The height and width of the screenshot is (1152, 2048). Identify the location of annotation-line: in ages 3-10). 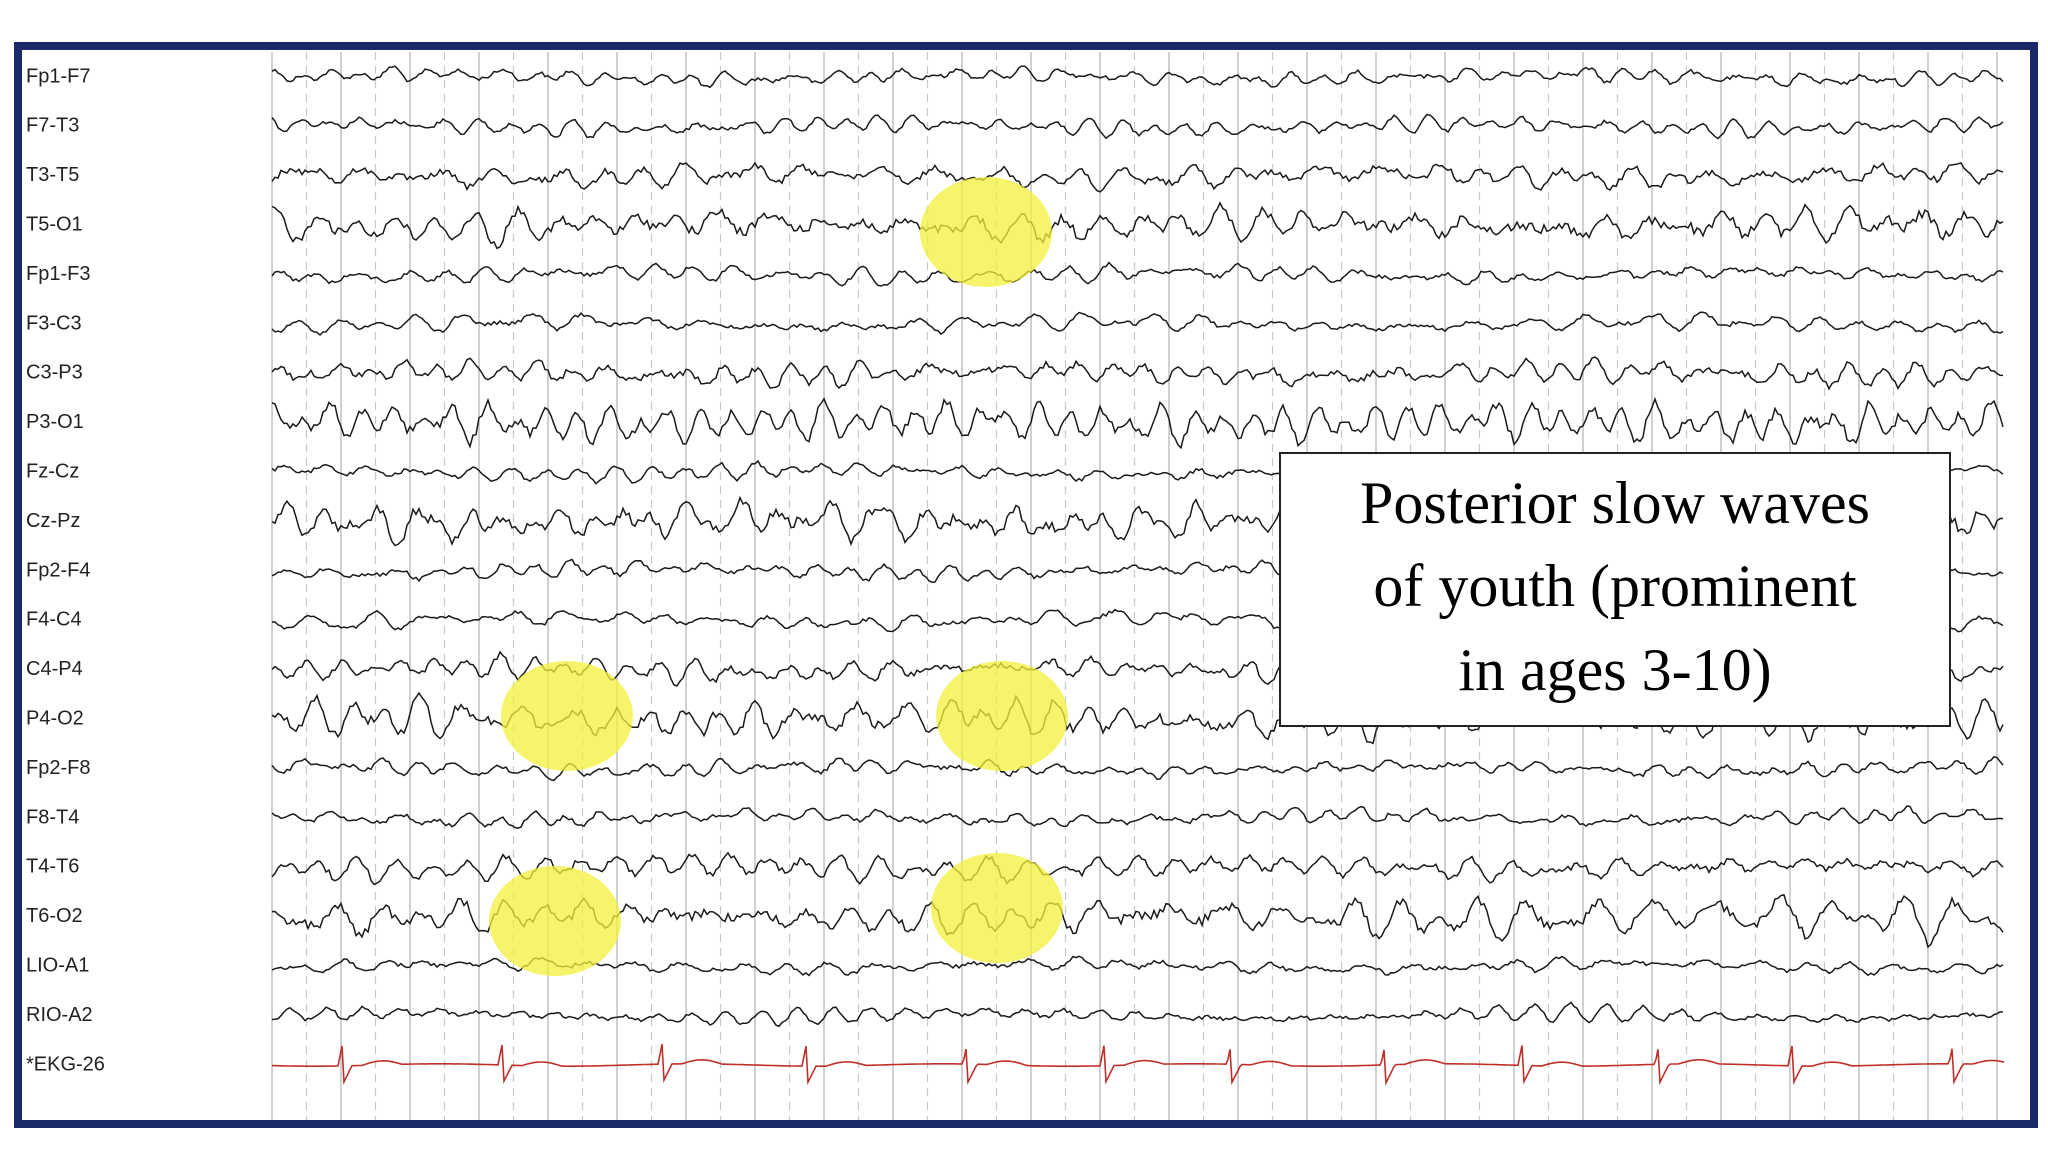
(1614, 670).